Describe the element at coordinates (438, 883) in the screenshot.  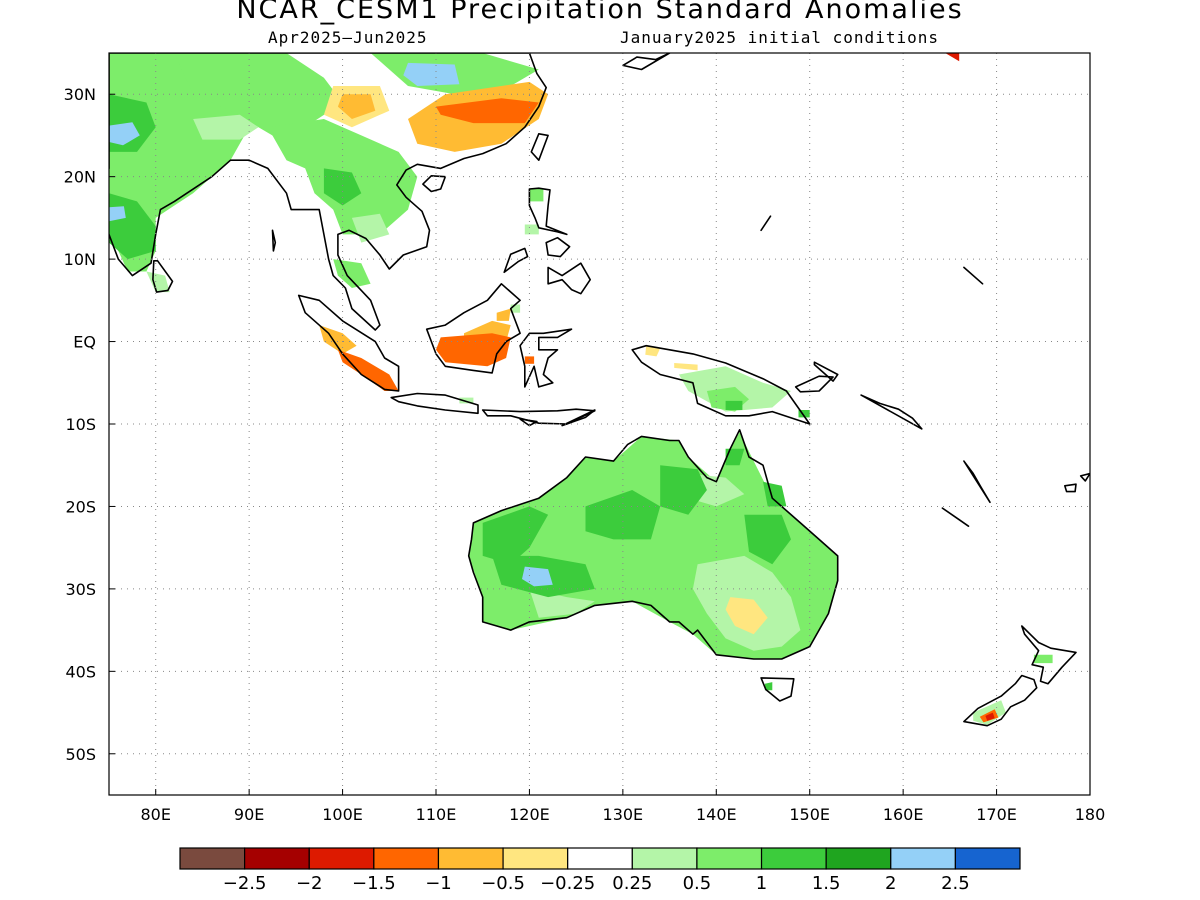
I see `colorbar-label: −1` at that location.